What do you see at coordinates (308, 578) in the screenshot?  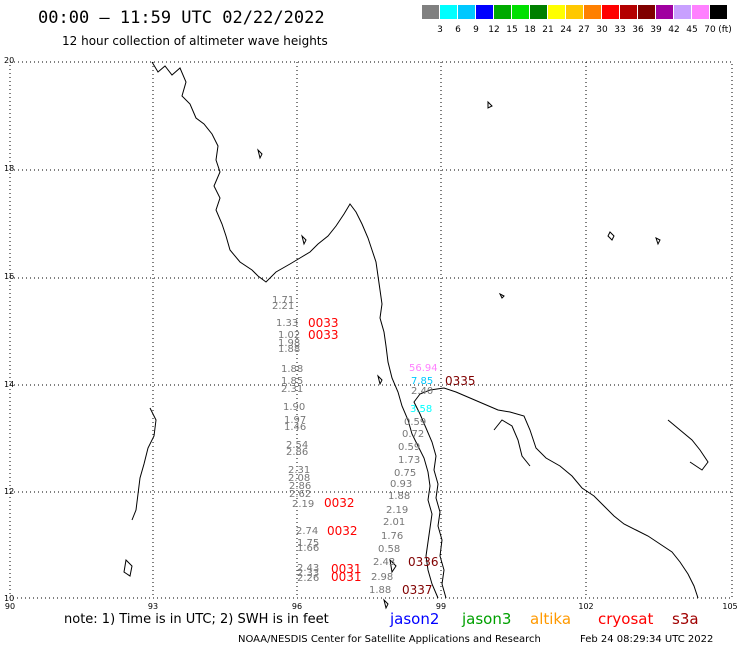 I see `wave-height-value: 2.26` at bounding box center [308, 578].